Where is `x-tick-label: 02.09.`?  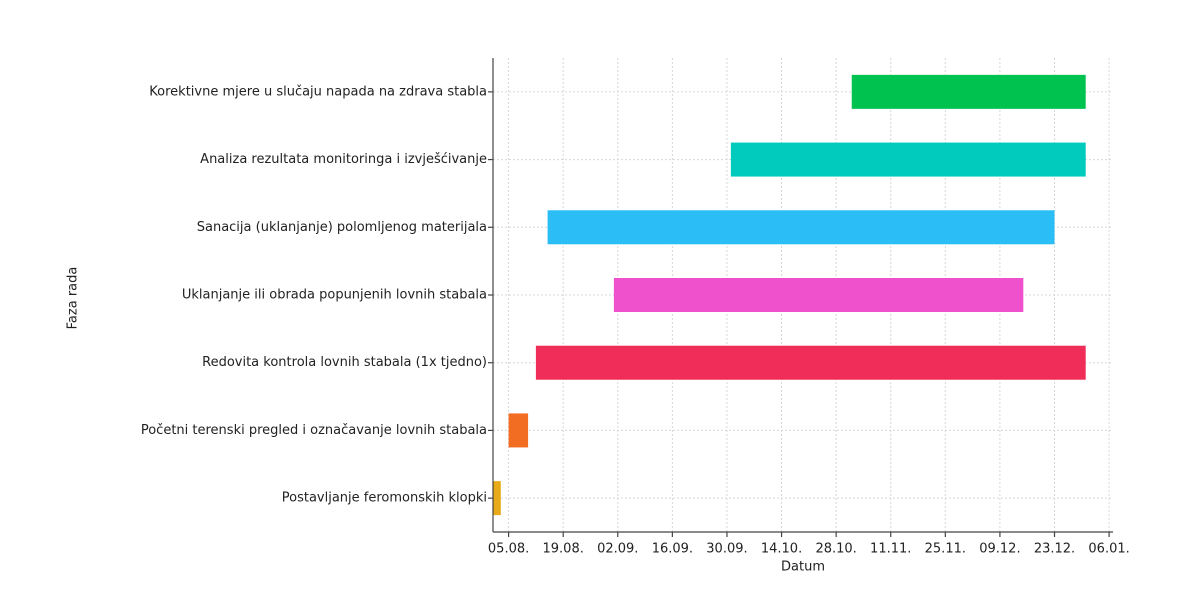
x-tick-label: 02.09. is located at coordinates (617, 549).